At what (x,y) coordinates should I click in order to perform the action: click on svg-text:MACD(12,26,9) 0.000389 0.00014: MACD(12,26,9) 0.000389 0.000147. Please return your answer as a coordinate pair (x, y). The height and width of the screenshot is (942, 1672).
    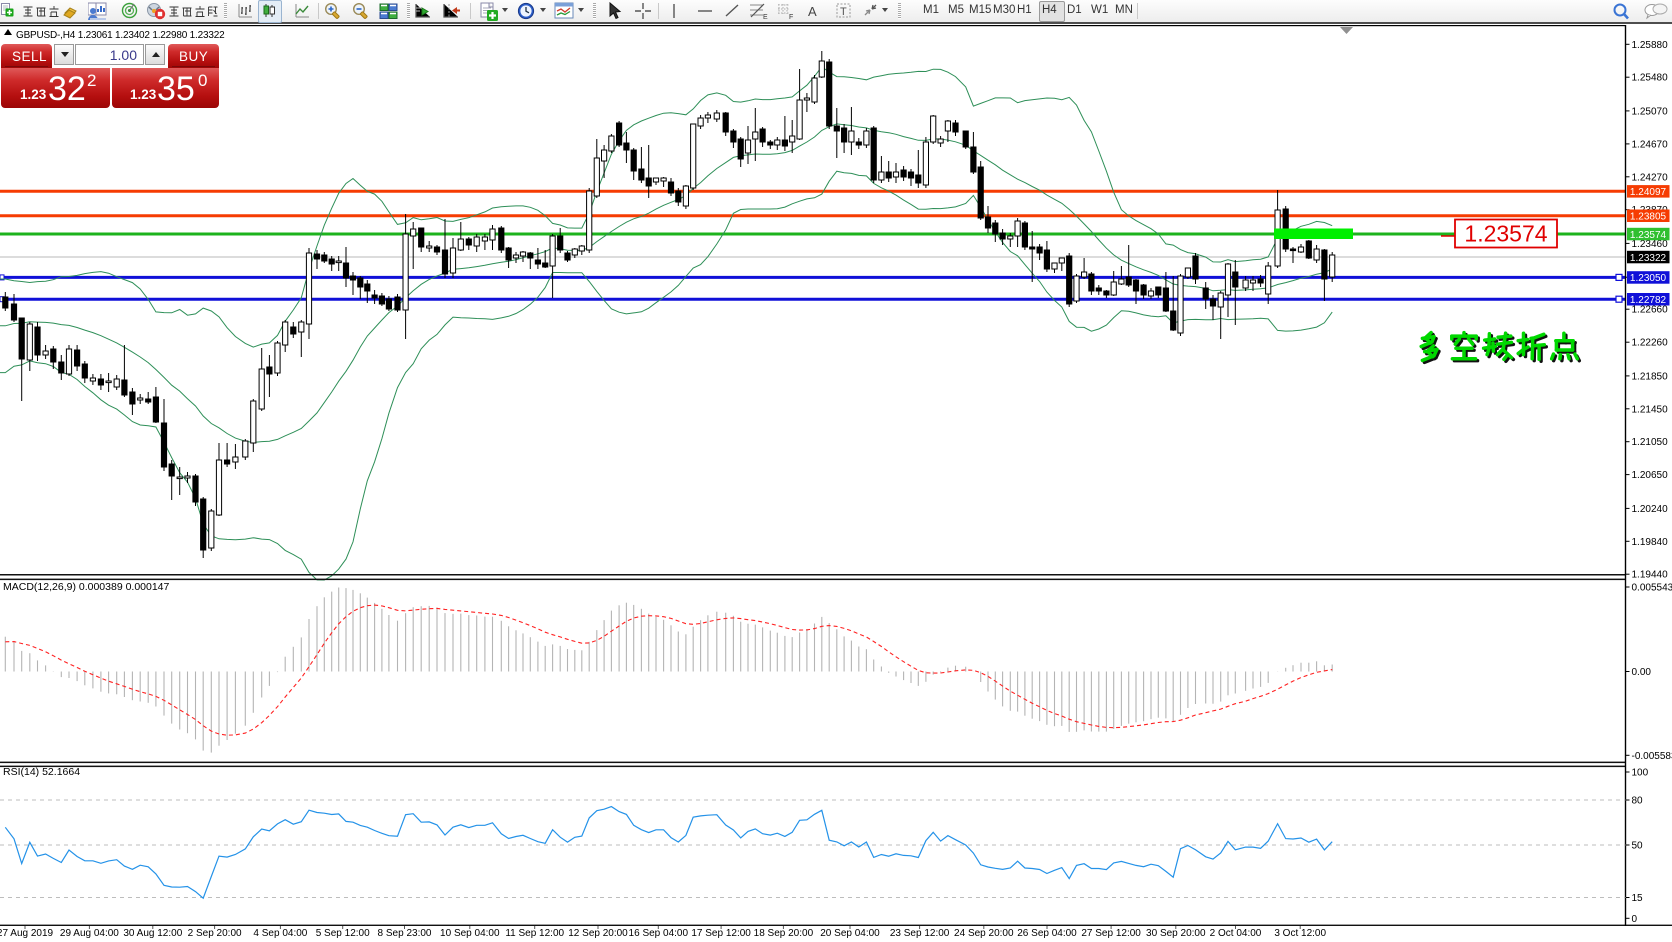
    Looking at the image, I should click on (86, 587).